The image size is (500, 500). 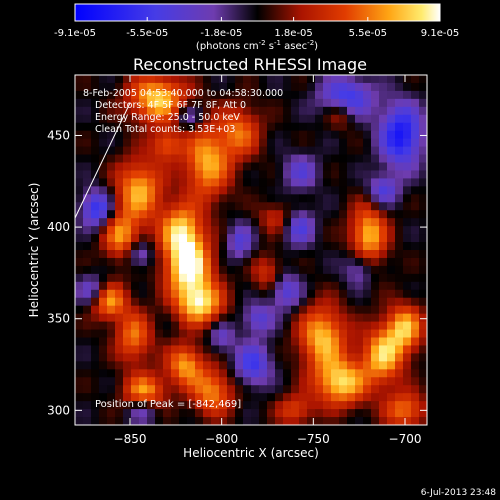 I want to click on annotation-clean-counts: Clean Total counts: 3.53E+03, so click(x=165, y=129).